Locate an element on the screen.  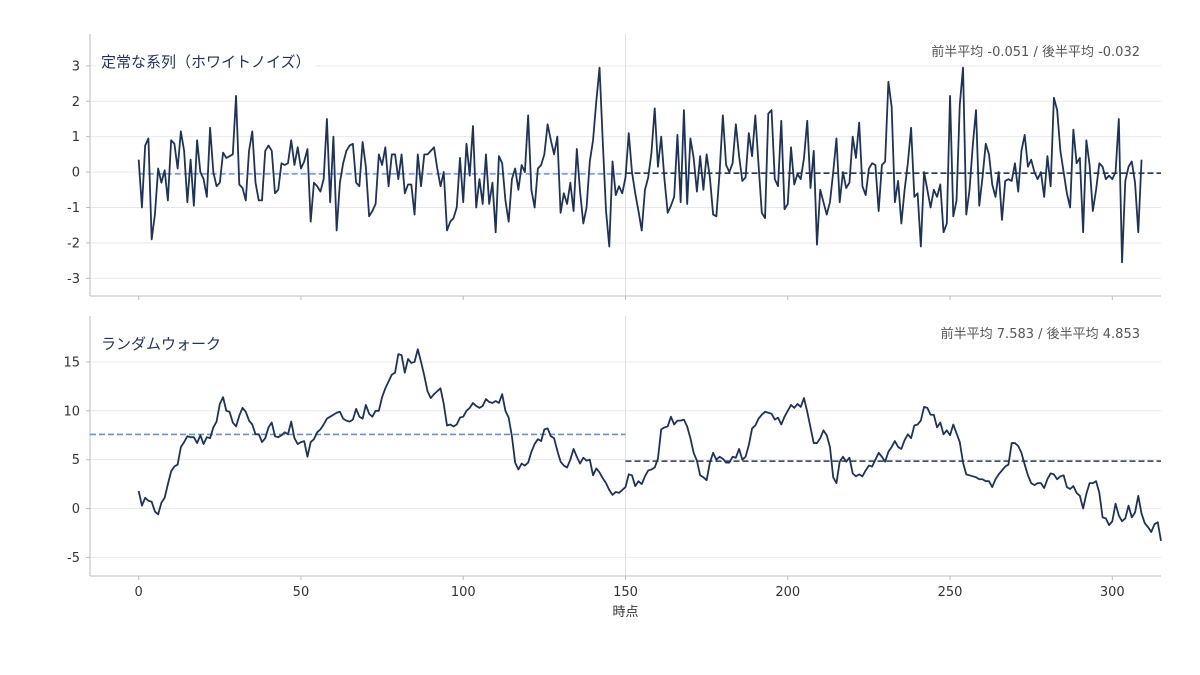
panel-title: ランダムウォーク is located at coordinates (161, 344).